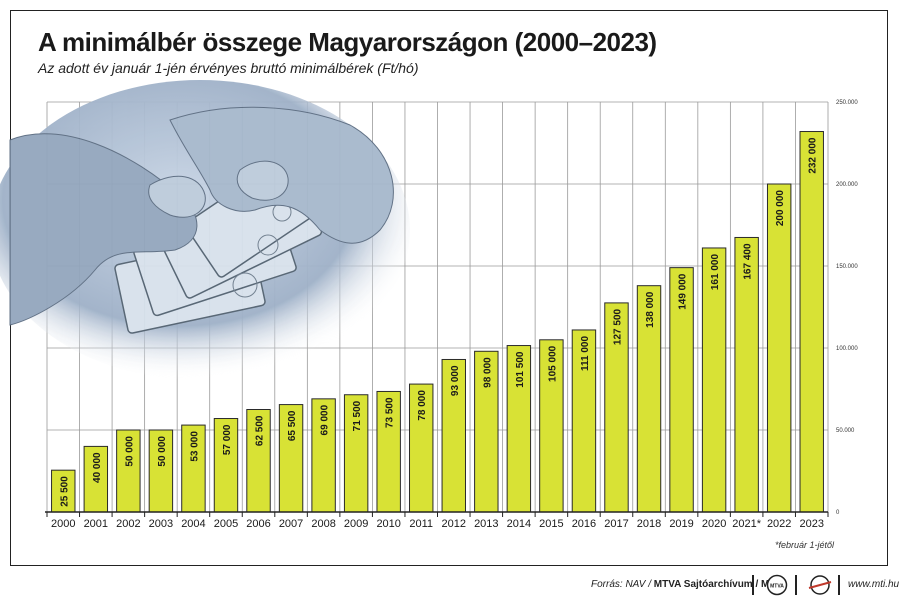 The height and width of the screenshot is (602, 900). Describe the element at coordinates (226, 524) in the screenshot. I see `x-tick-label: 2005` at that location.